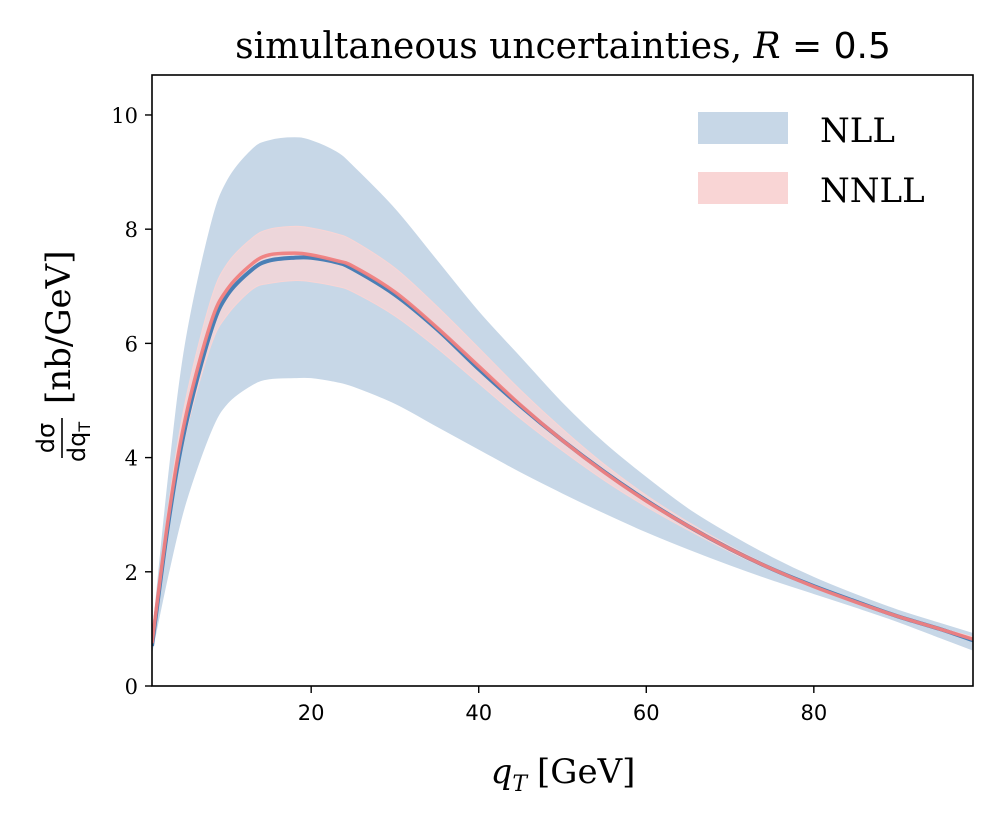 The image size is (996, 818). What do you see at coordinates (59, 327) in the screenshot?
I see `y-axis-label-unit: [nb/GeV]` at bounding box center [59, 327].